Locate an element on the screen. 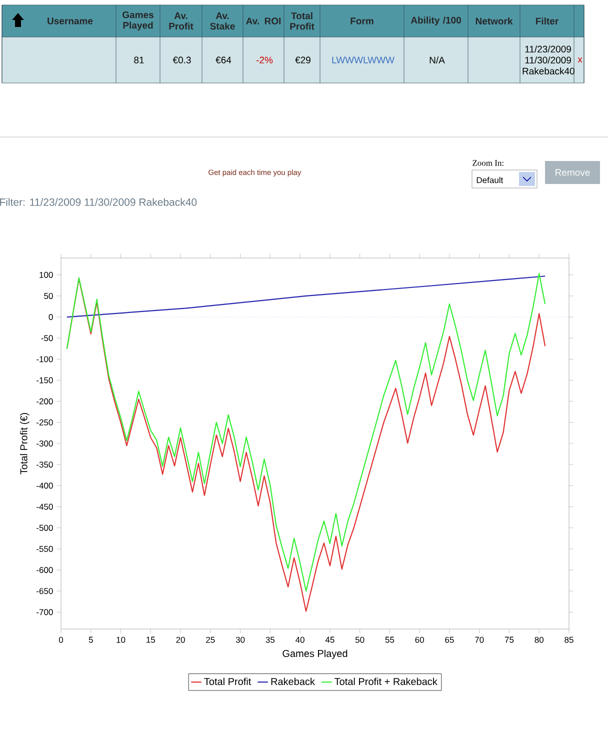 The image size is (608, 731). y-tick-label: -600 is located at coordinates (44, 569).